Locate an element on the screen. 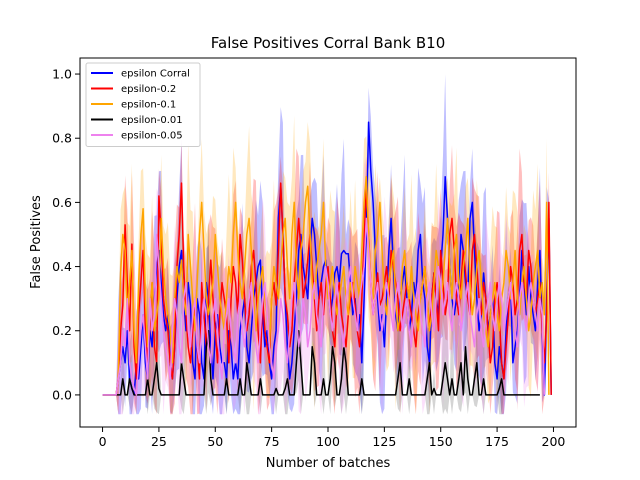  x-tick-label: 25 is located at coordinates (159, 441).